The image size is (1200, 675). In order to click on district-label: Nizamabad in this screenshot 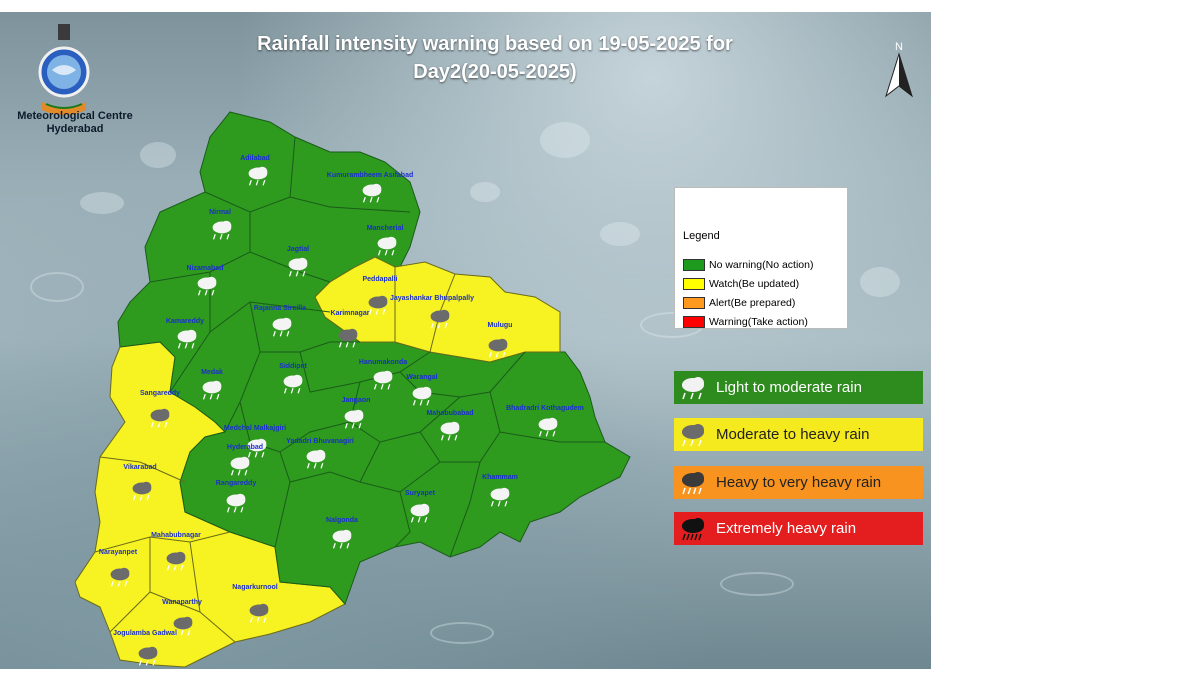, I will do `click(205, 268)`.